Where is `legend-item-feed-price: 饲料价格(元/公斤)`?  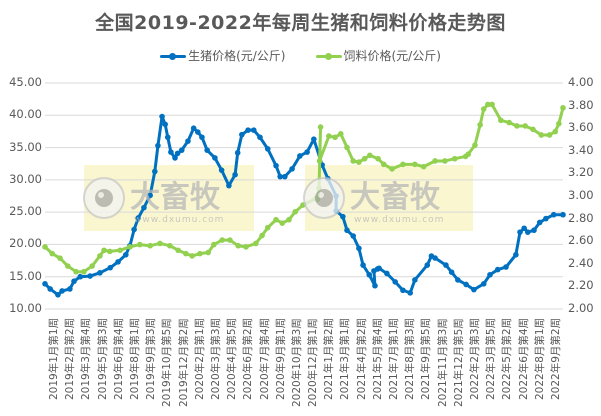
legend-item-feed-price: 饲料价格(元/公斤) is located at coordinates (378, 55).